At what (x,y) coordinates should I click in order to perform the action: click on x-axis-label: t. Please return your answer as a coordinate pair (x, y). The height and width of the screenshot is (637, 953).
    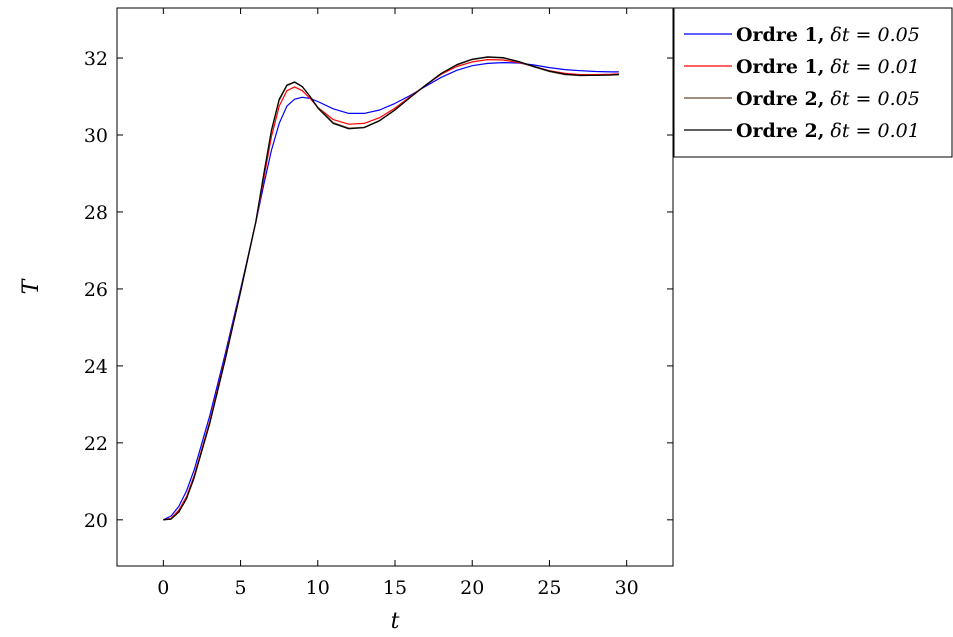
    Looking at the image, I should click on (395, 621).